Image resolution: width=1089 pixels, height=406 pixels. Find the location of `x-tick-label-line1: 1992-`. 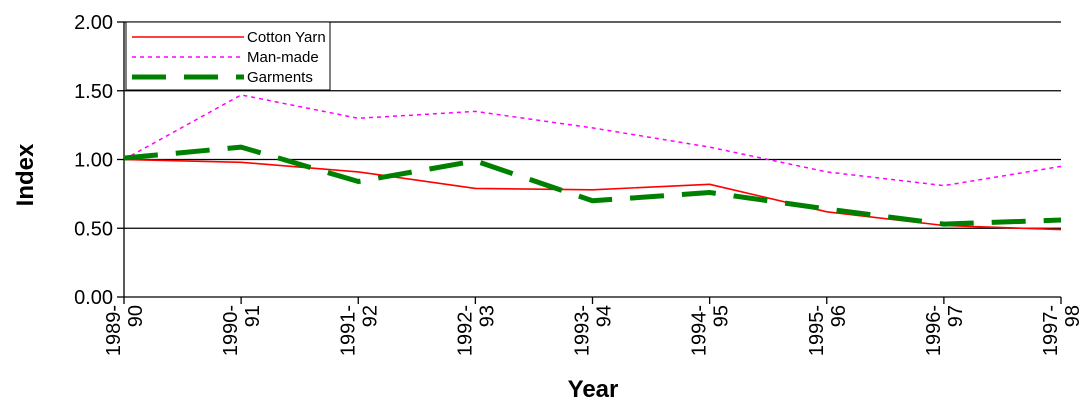

x-tick-label-line1: 1992- is located at coordinates (465, 330).